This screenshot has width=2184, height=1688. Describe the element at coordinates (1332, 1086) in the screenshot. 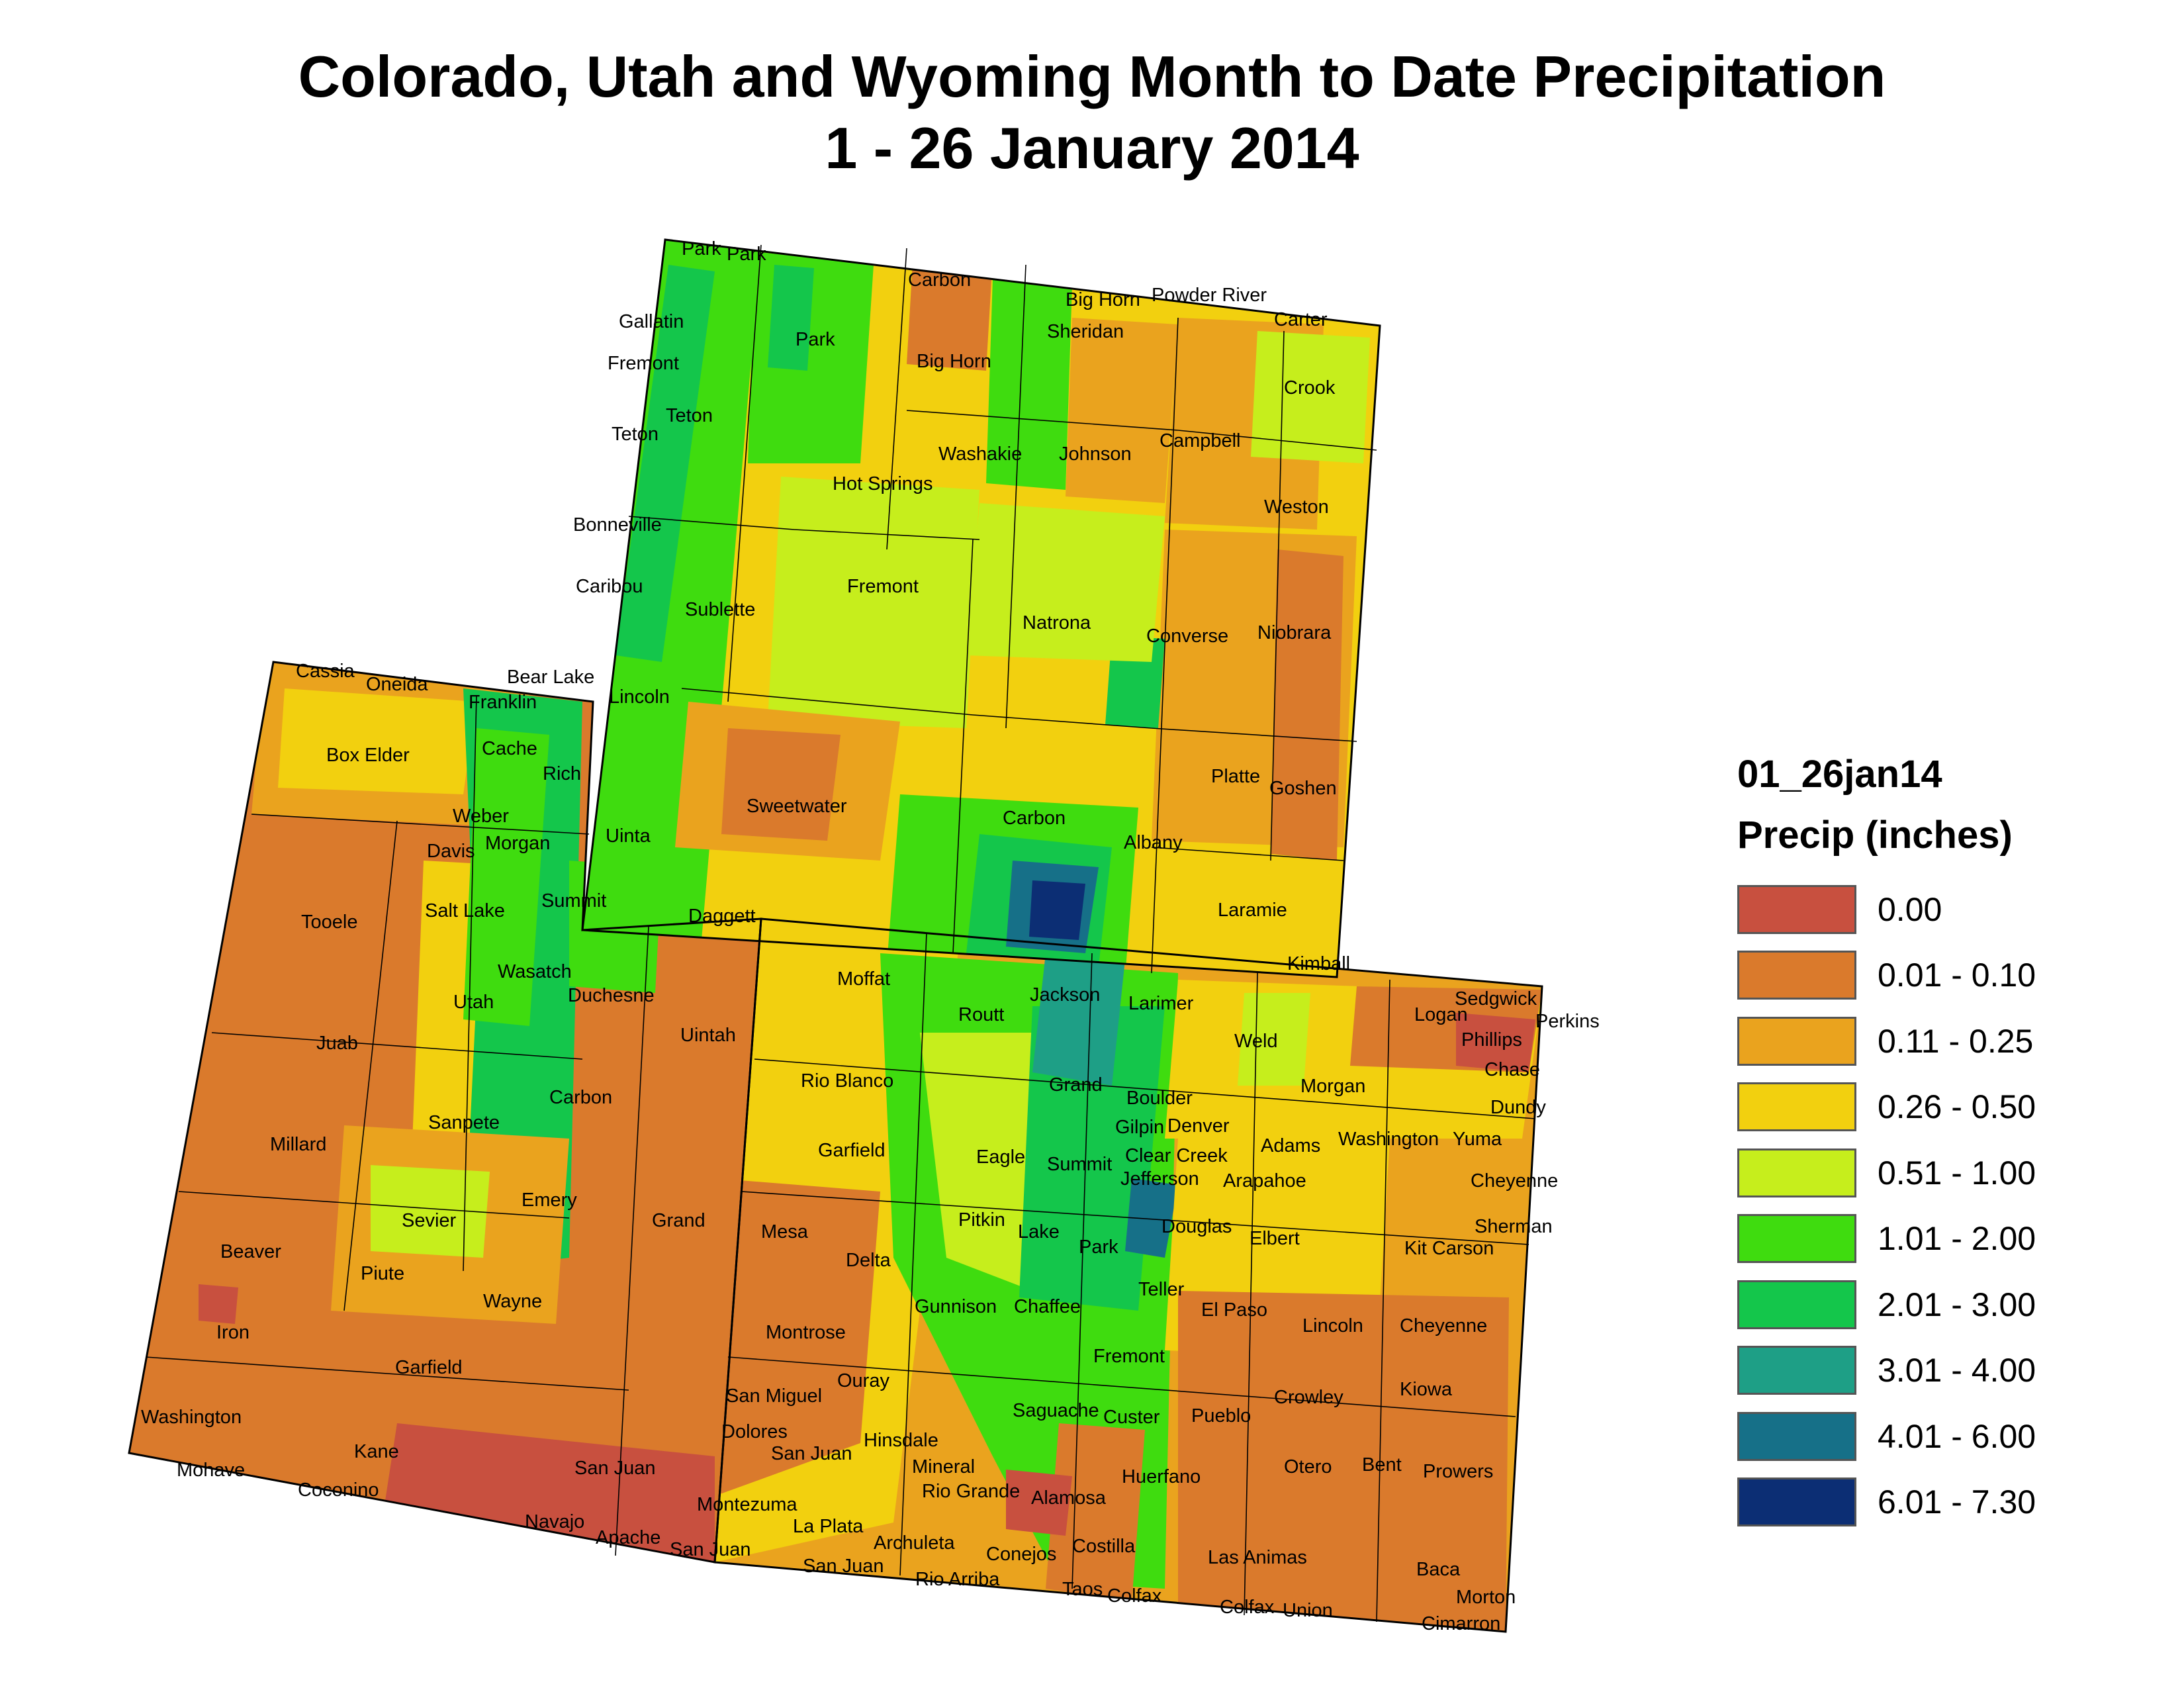

I see `county-label: Morgan` at that location.